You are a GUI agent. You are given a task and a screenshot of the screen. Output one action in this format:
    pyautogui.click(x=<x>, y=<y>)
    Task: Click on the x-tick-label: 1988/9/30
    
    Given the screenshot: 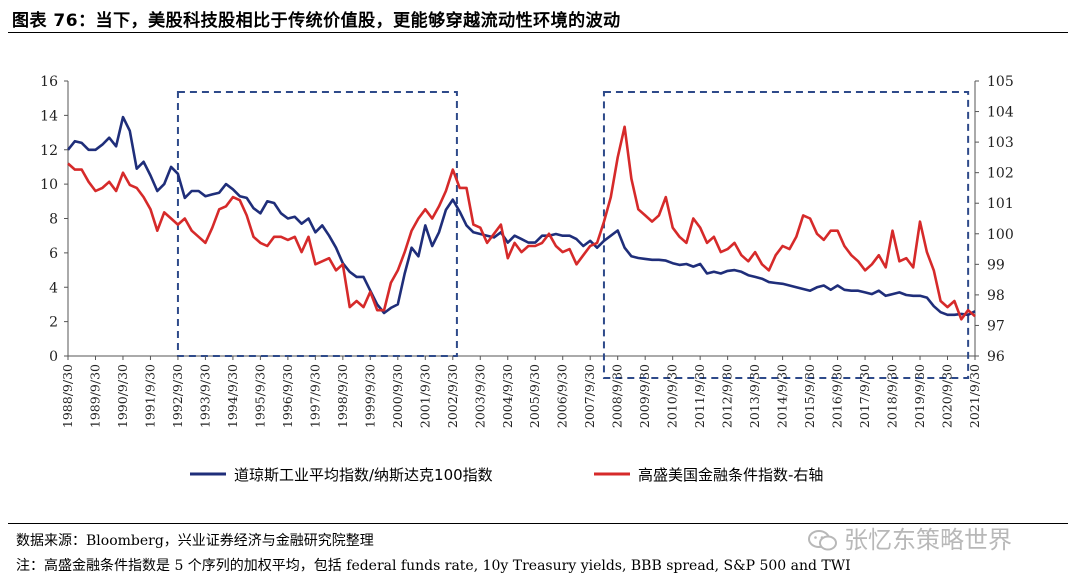 What is the action you would take?
    pyautogui.click(x=67, y=396)
    